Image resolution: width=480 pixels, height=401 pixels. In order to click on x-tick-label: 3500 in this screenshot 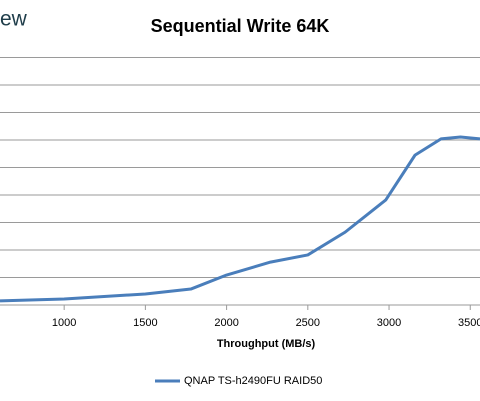, I will do `click(469, 323)`.